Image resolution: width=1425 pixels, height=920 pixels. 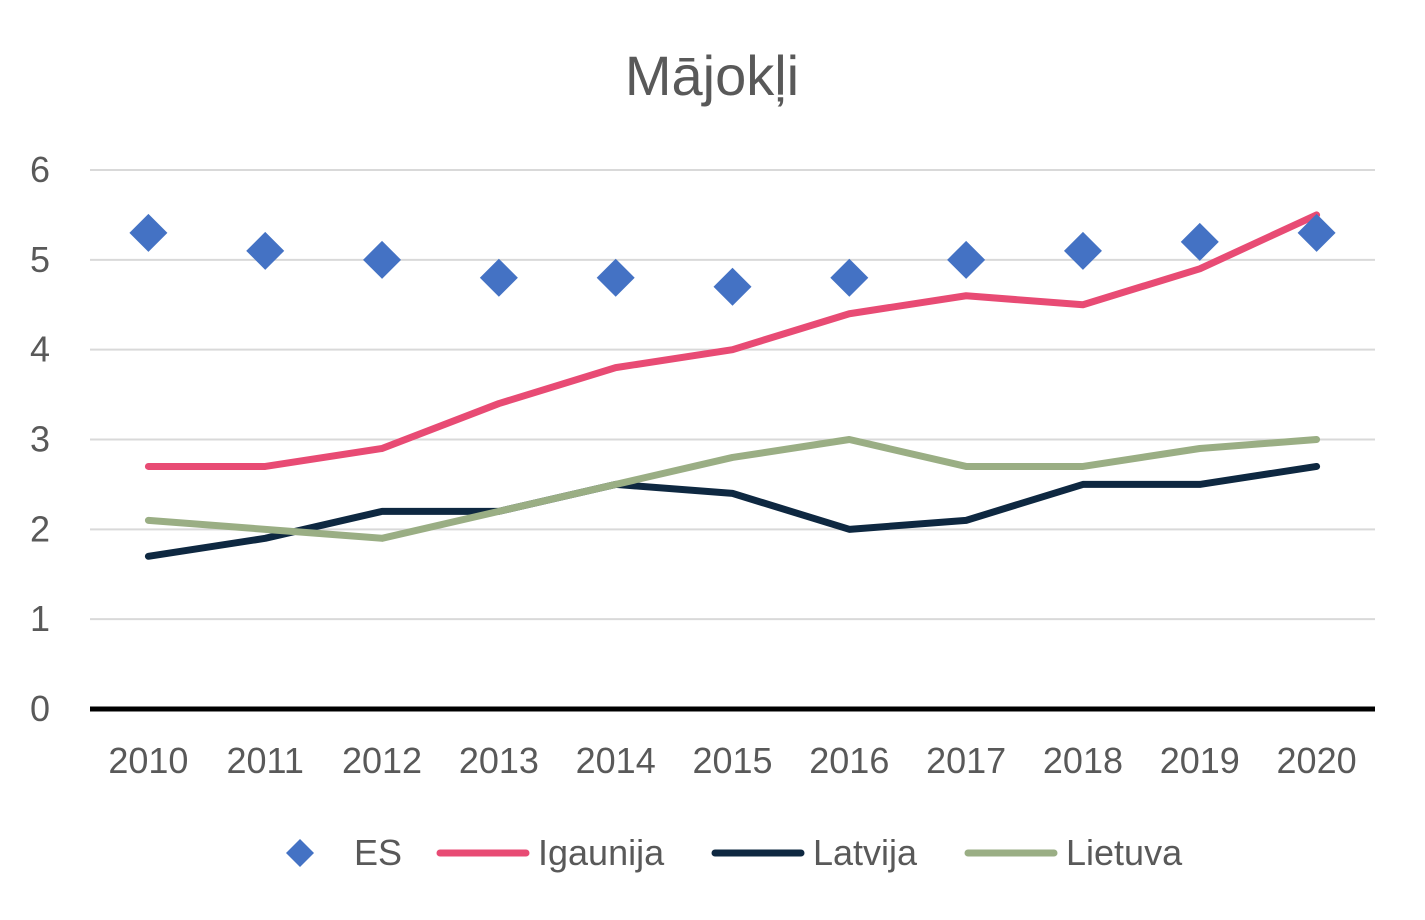 What do you see at coordinates (865, 852) in the screenshot?
I see `legend-label-latvija: Latvija` at bounding box center [865, 852].